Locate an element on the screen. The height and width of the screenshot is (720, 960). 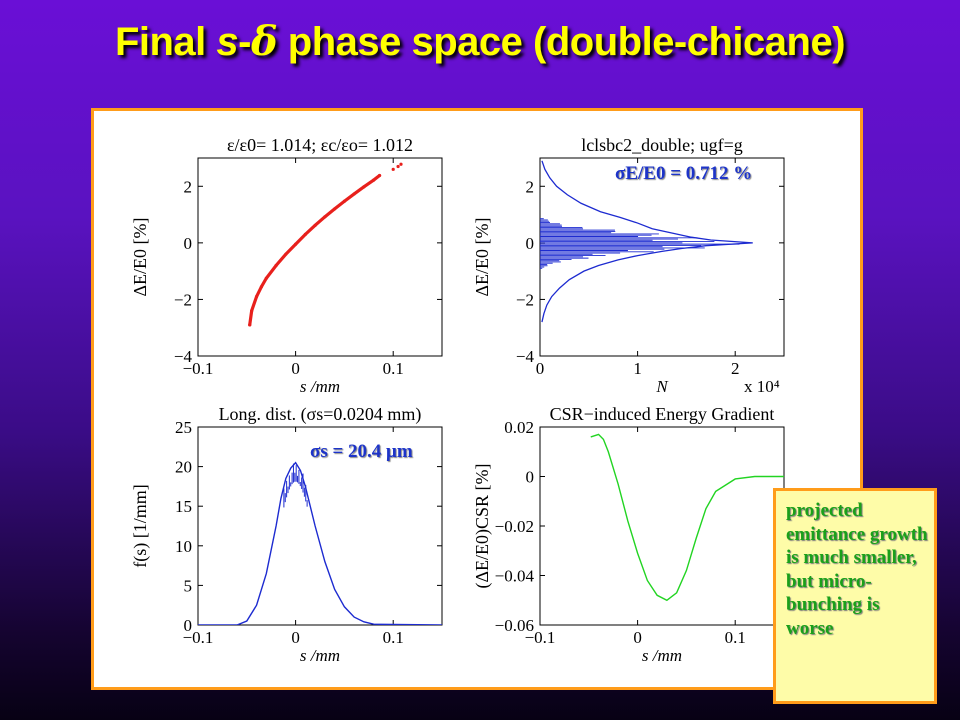
x-tick-label: 2 is located at coordinates (735, 368).